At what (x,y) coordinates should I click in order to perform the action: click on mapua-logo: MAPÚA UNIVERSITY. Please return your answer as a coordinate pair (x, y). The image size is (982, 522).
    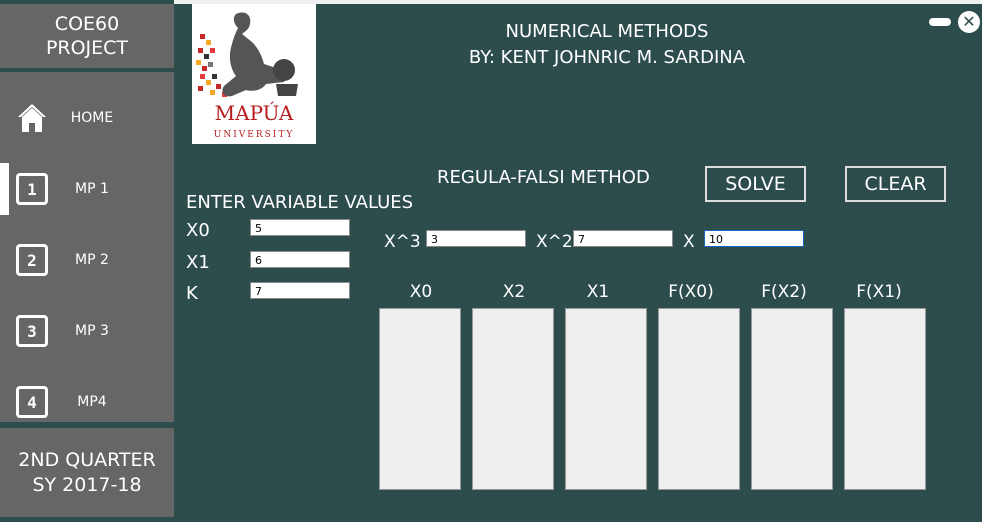
    Looking at the image, I should click on (254, 74).